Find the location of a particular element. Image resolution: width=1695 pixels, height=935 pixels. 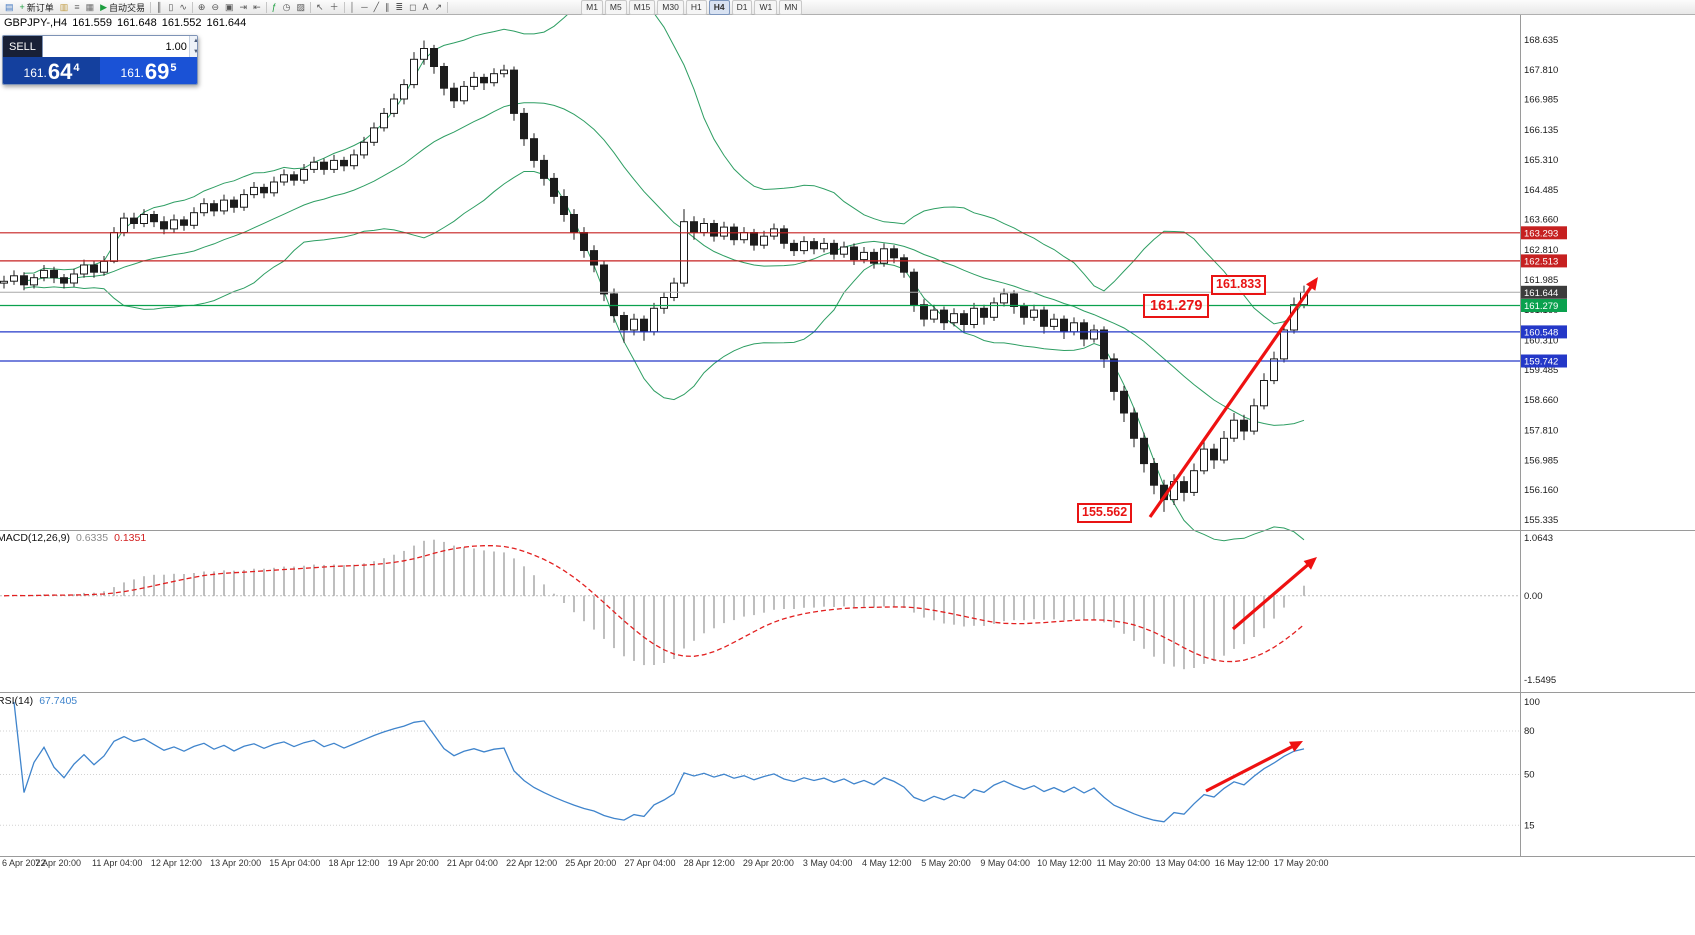

trend-arrows is located at coordinates (1233, 535).